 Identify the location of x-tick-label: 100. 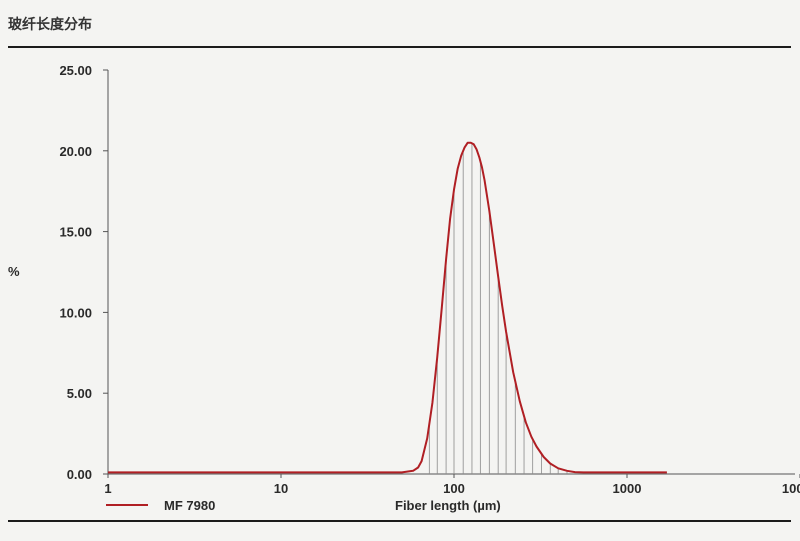
(454, 488).